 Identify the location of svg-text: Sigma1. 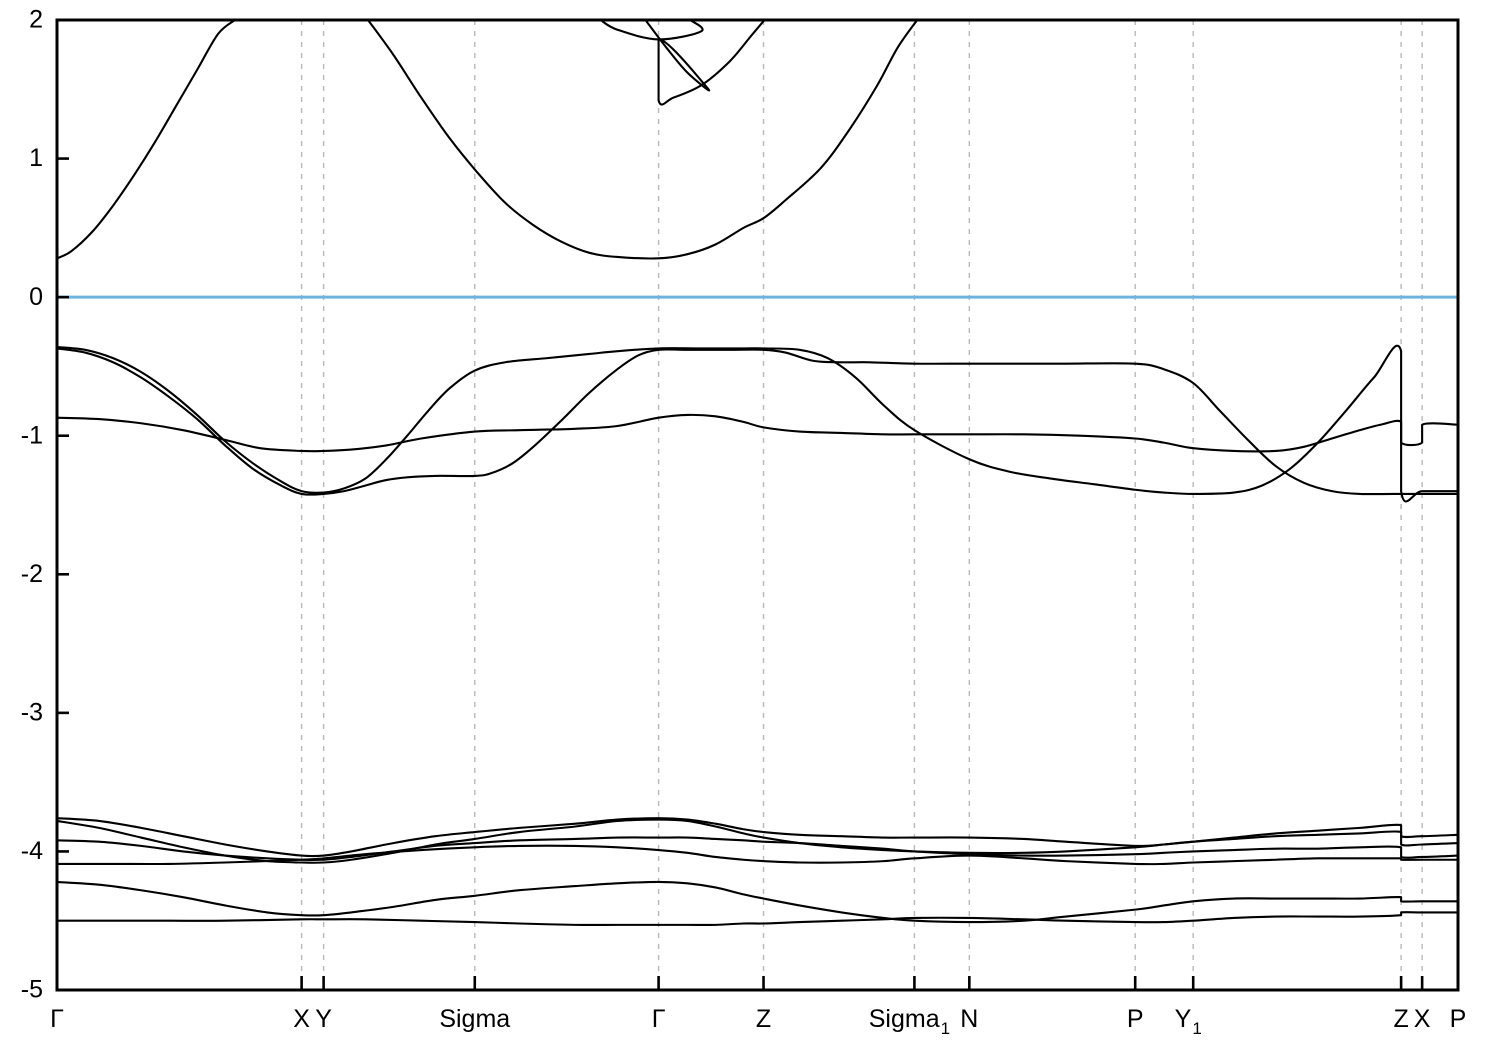
(909, 1021).